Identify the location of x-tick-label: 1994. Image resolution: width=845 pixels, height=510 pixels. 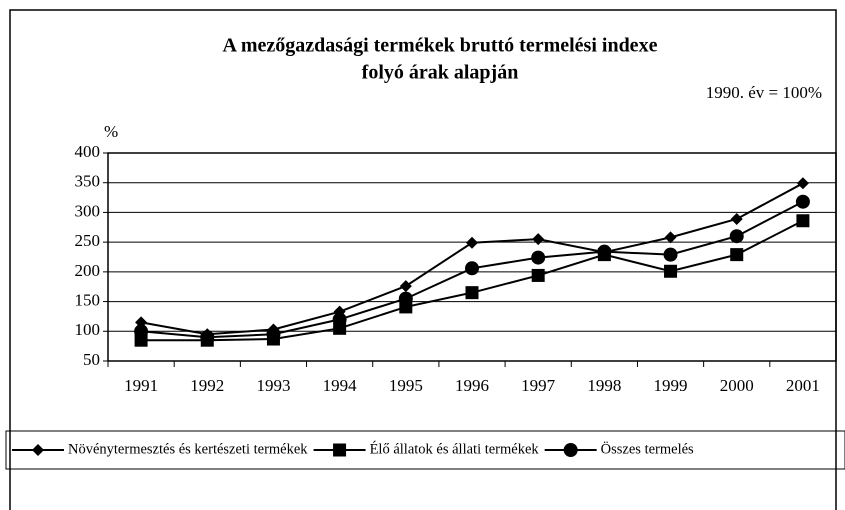
(340, 385).